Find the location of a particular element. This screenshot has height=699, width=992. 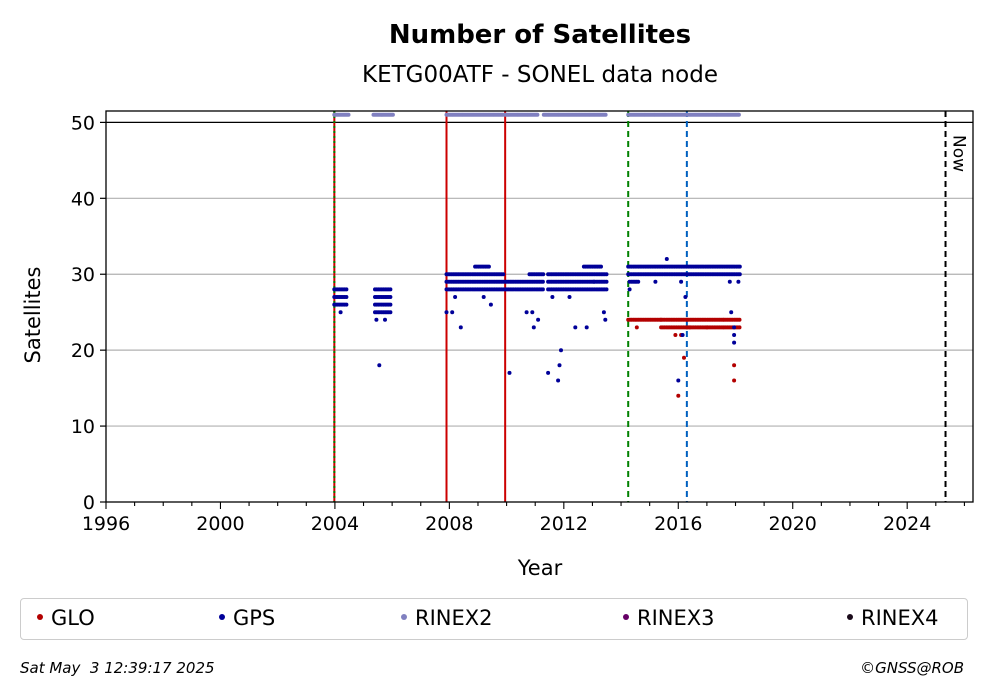

y-tick-label: 40 is located at coordinates (83, 199).